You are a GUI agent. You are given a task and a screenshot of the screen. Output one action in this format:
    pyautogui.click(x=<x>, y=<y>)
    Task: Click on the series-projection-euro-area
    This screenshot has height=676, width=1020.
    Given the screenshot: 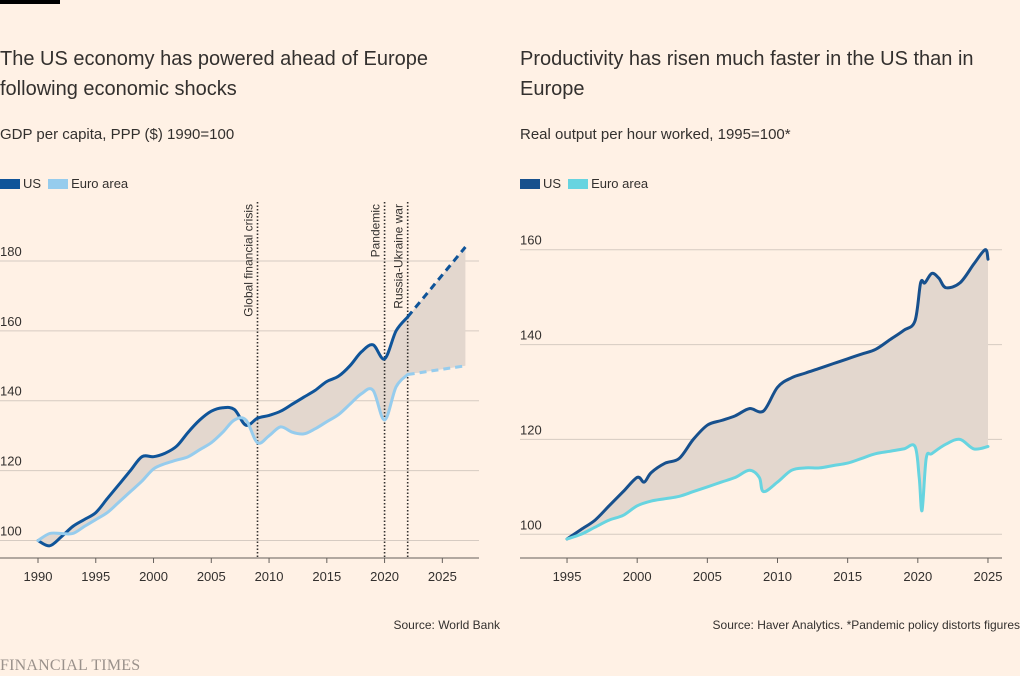 What is the action you would take?
    pyautogui.click(x=436, y=370)
    